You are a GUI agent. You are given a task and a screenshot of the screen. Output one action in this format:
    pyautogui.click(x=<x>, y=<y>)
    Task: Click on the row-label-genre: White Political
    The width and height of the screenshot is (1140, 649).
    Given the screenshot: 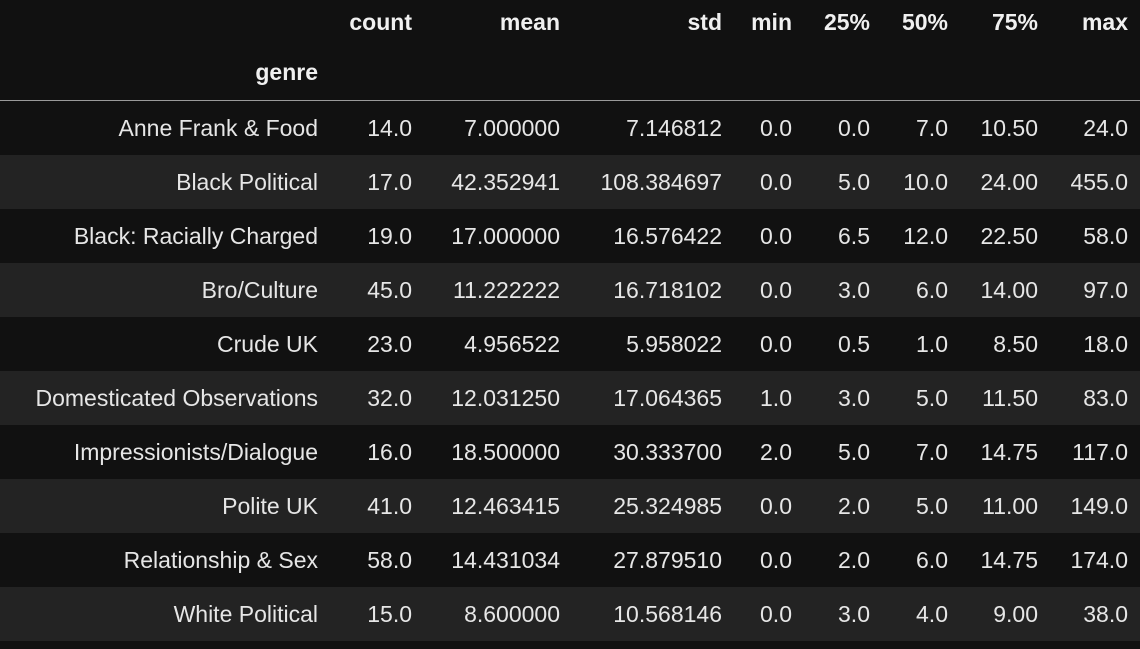 What is the action you would take?
    pyautogui.click(x=245, y=613)
    